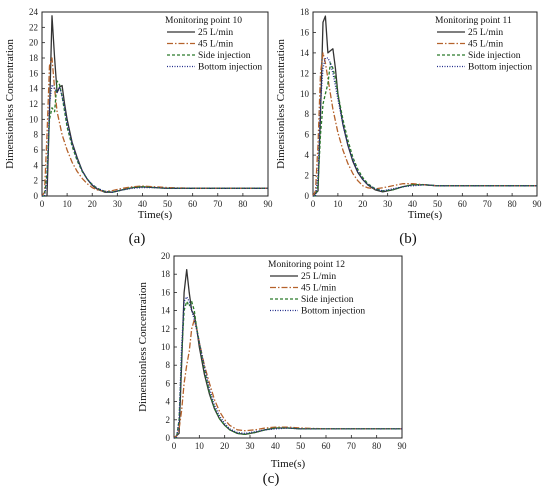  I want to click on legend-title: Monitoring point 11, so click(473, 21).